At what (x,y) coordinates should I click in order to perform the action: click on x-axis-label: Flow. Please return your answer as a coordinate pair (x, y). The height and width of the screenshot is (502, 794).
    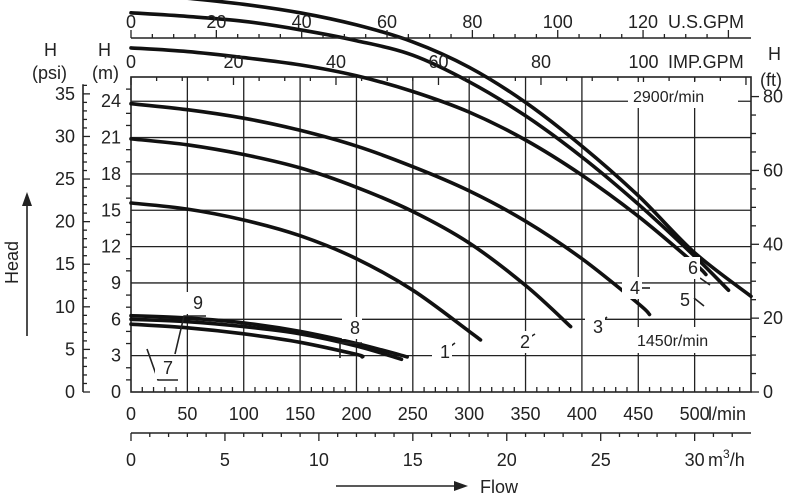
    Looking at the image, I should click on (499, 487).